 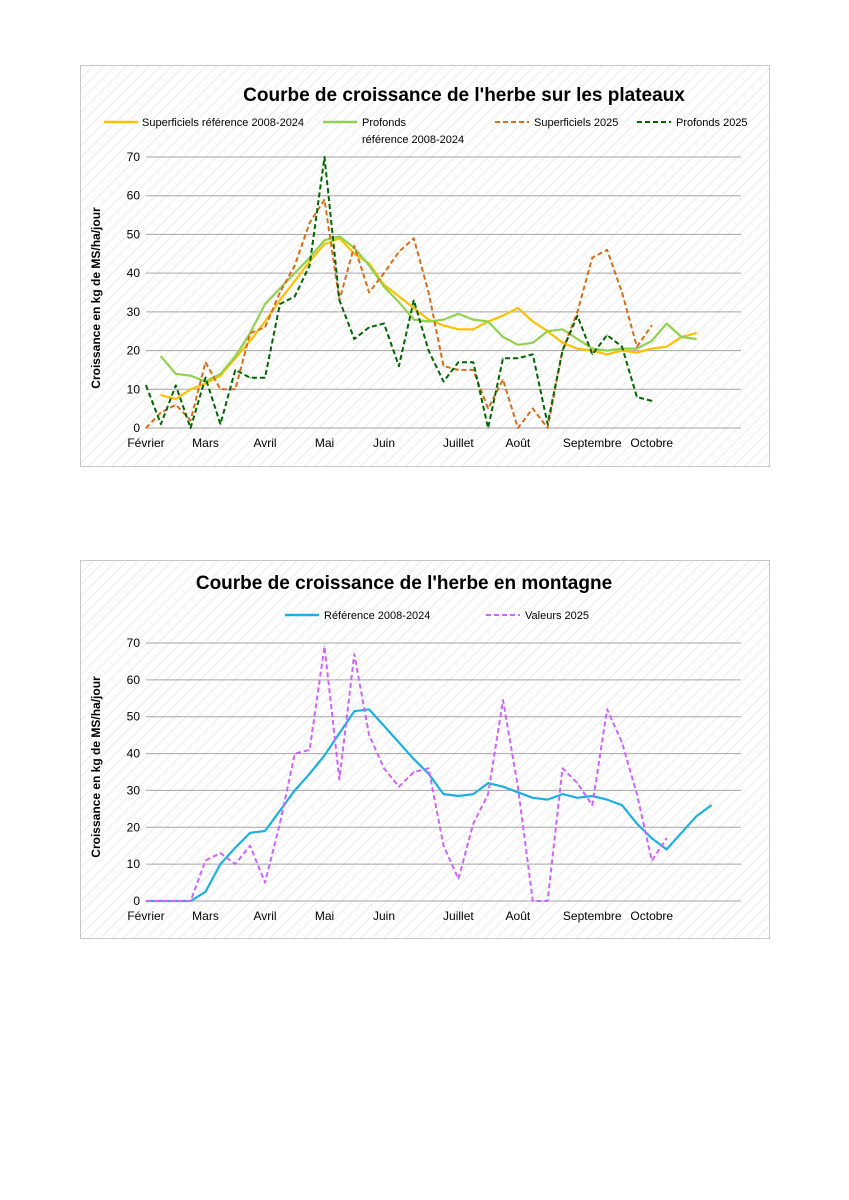 I want to click on x-tick-label-juillet: Juillet, so click(x=458, y=916).